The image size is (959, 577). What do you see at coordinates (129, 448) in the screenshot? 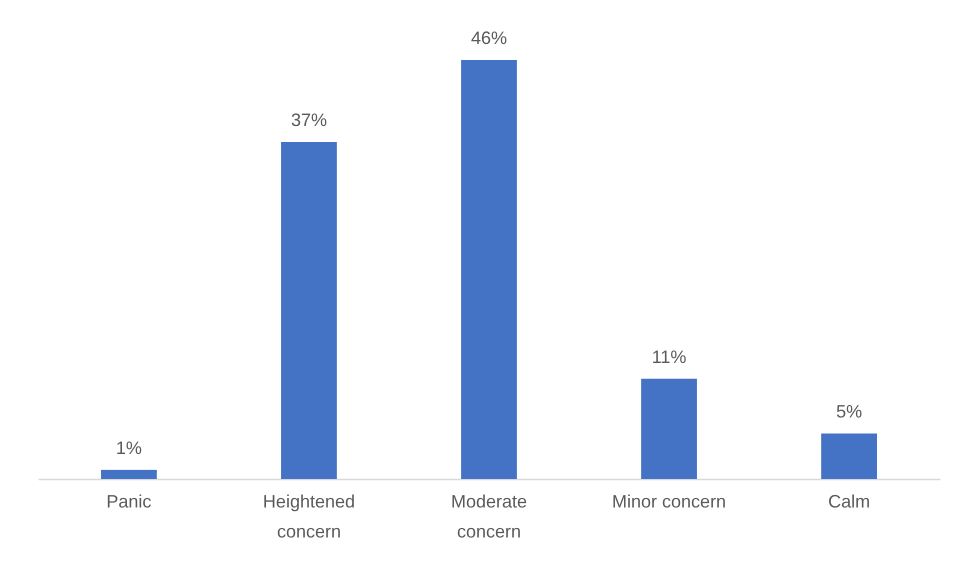
I see `data-label: 1%` at bounding box center [129, 448].